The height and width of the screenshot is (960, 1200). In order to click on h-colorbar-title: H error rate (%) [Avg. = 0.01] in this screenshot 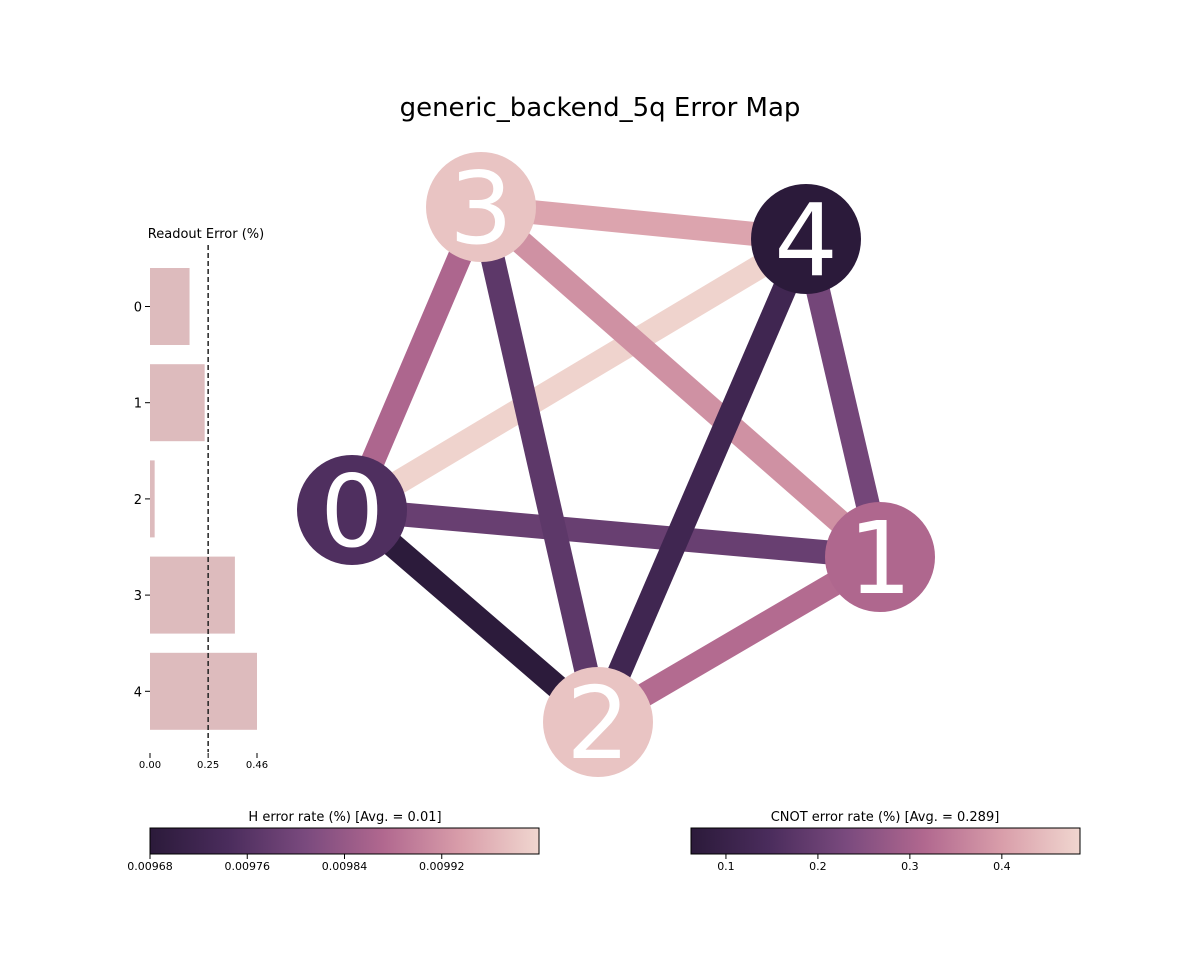, I will do `click(344, 817)`.